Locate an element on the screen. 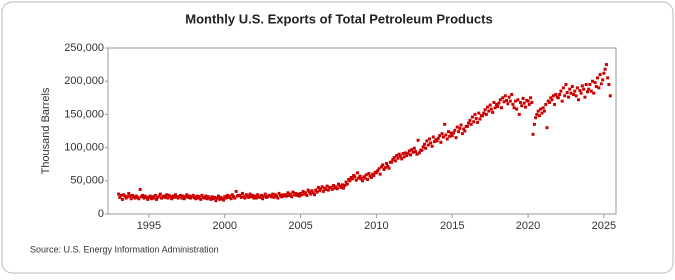  y-tick-label: 0 is located at coordinates (101, 214).